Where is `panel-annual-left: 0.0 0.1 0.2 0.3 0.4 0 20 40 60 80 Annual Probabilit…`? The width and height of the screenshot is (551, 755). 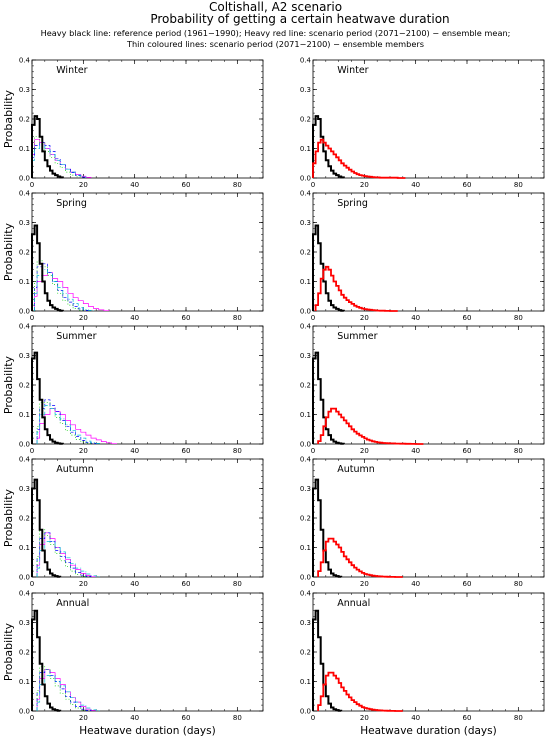 panel-annual-left: 0.0 0.1 0.2 0.3 0.4 0 20 40 60 80 Annual Probabilit… is located at coordinates (133, 663).